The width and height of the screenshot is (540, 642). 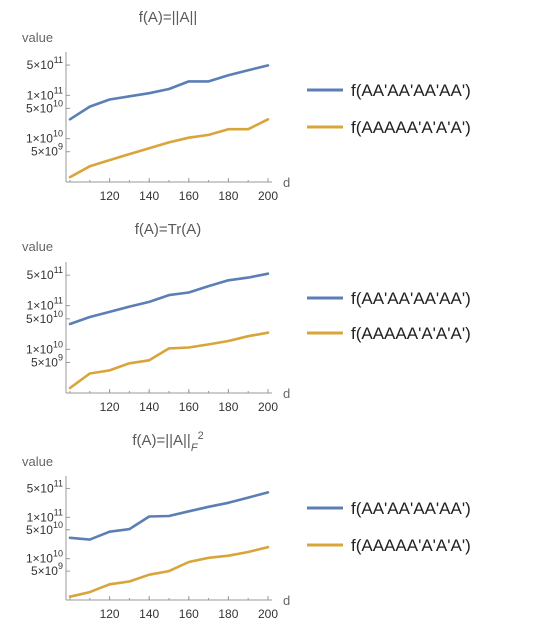 I want to click on chart-title: f(A)=||A||, so click(x=168, y=17).